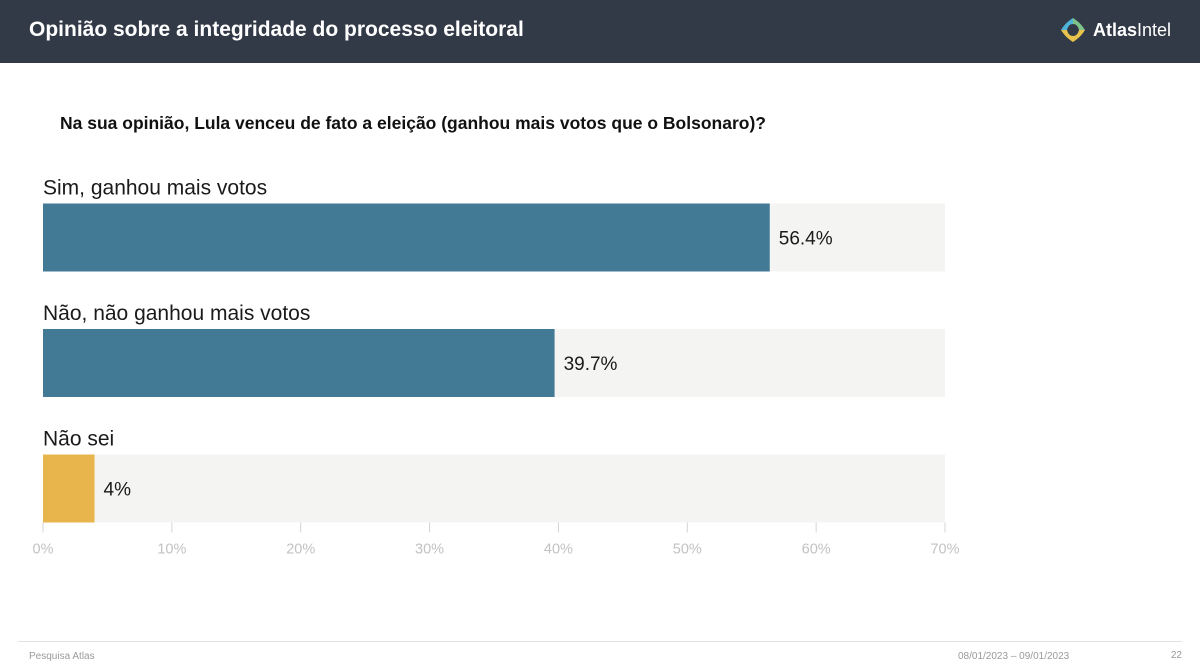  Describe the element at coordinates (600, 641) in the screenshot. I see `footer-divider` at that location.